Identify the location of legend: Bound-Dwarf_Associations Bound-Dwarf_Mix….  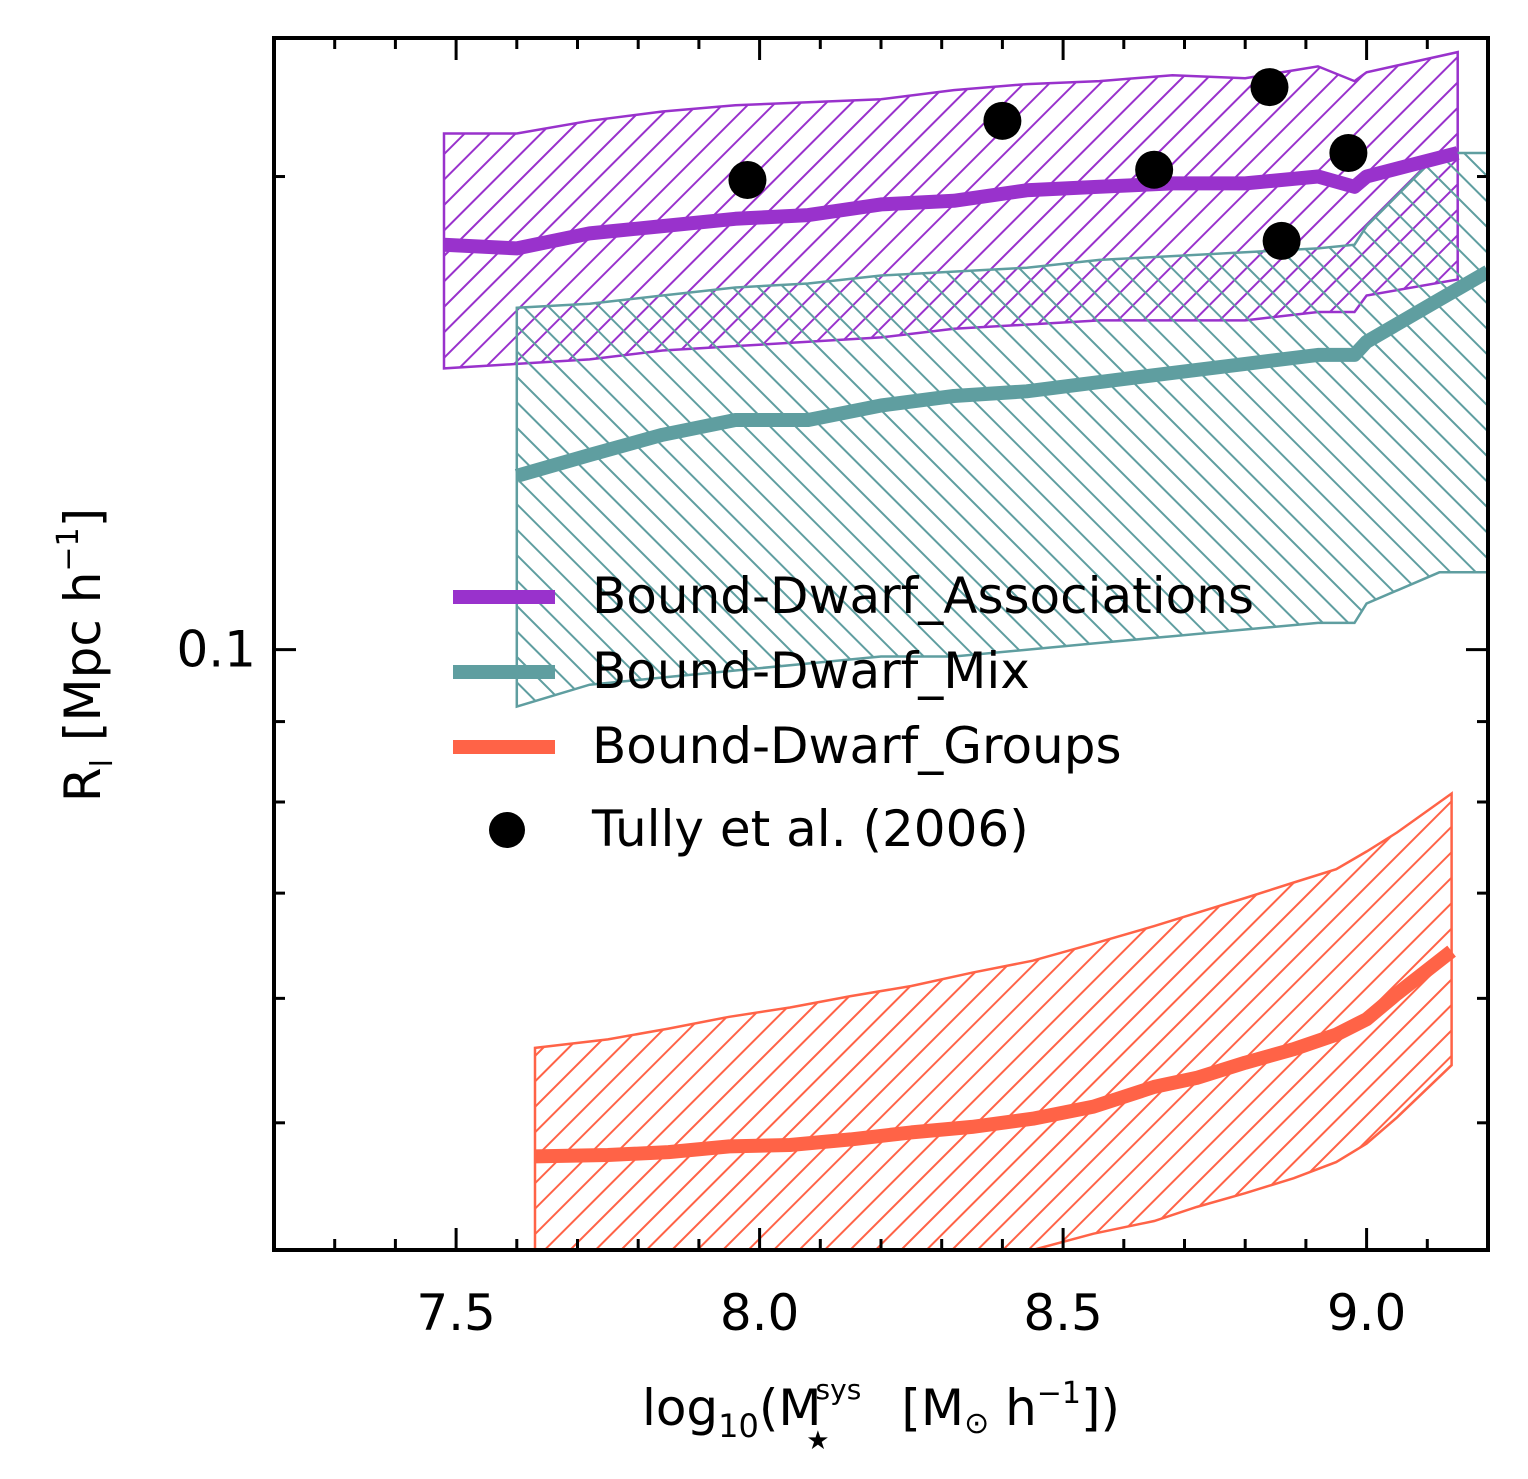
(853, 712).